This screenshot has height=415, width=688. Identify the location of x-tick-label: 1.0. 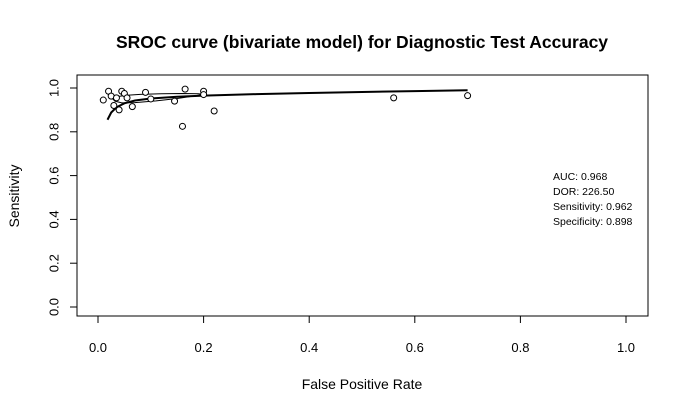
(626, 347).